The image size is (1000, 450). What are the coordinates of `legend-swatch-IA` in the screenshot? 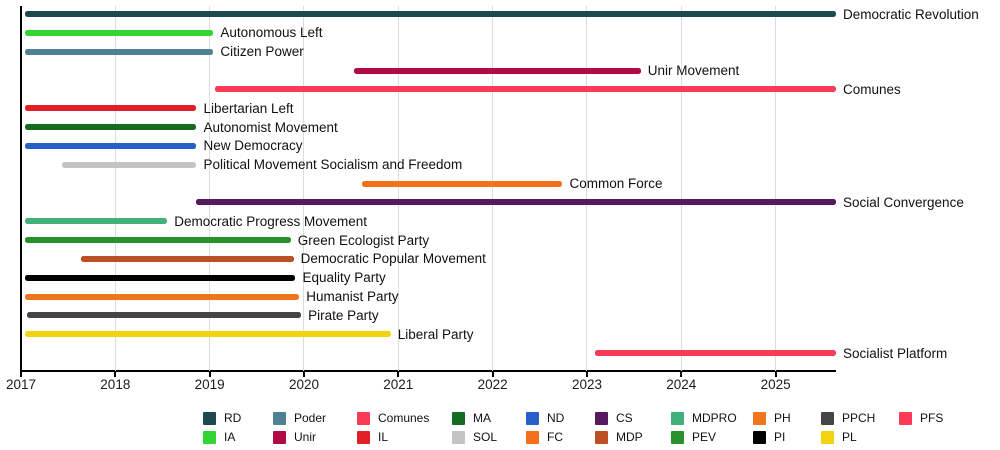 It's located at (209, 437).